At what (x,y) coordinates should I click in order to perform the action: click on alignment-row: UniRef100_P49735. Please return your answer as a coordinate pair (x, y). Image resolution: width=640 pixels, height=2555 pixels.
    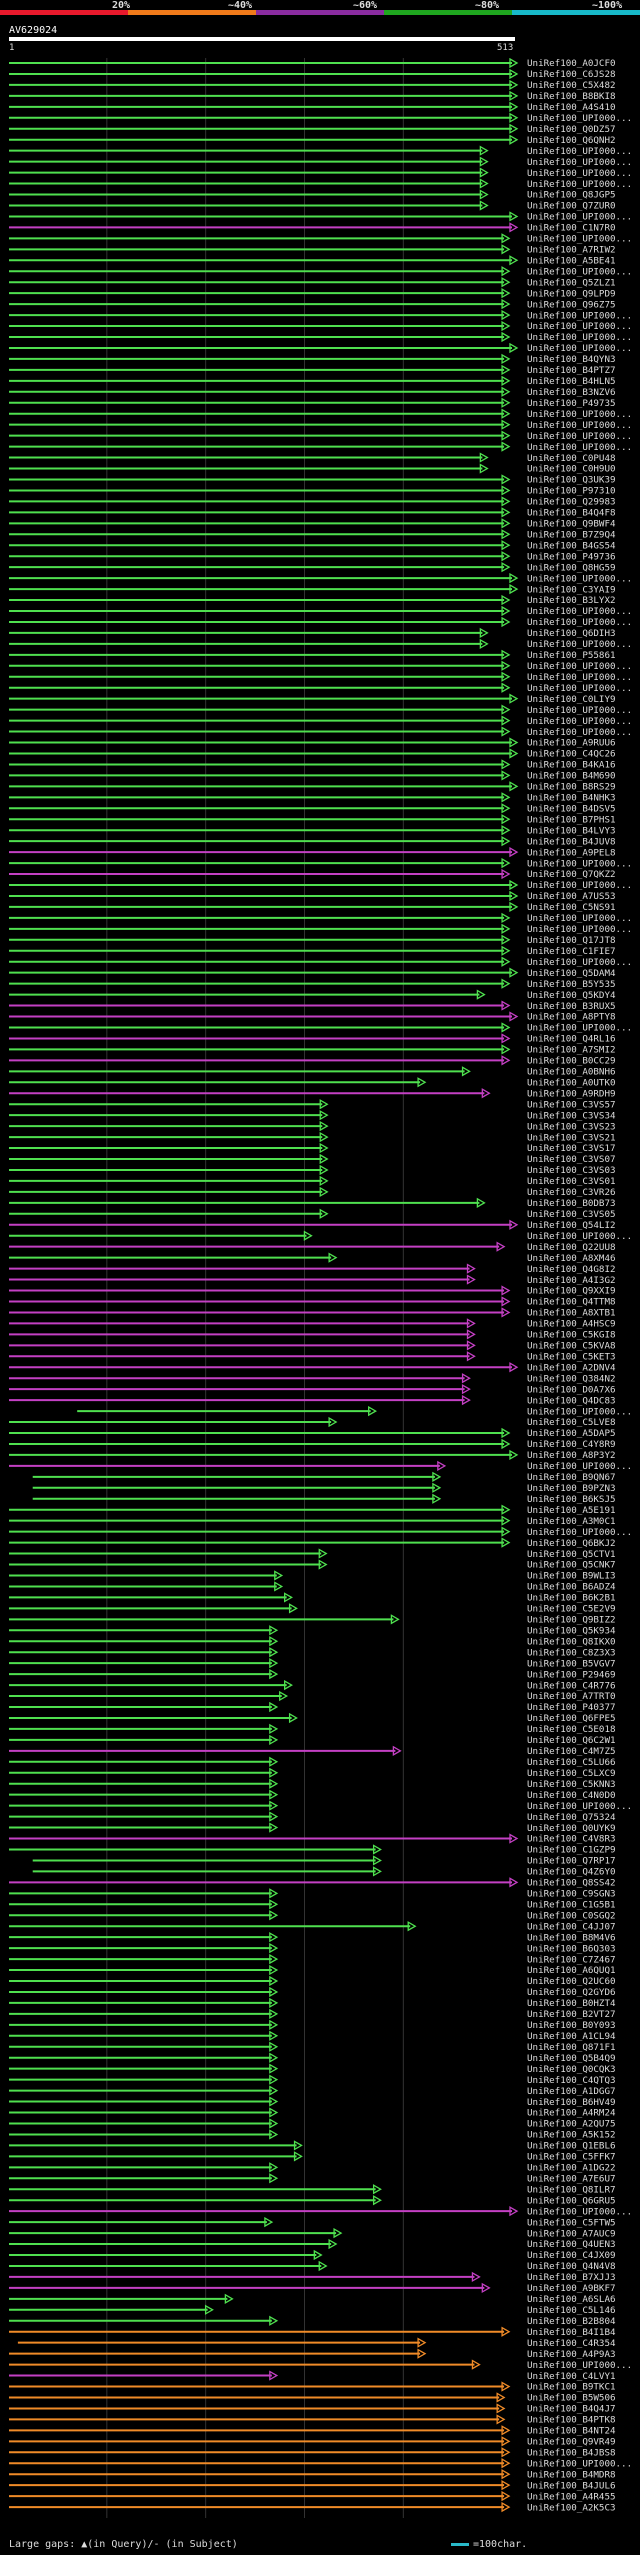
    Looking at the image, I should click on (312, 403).